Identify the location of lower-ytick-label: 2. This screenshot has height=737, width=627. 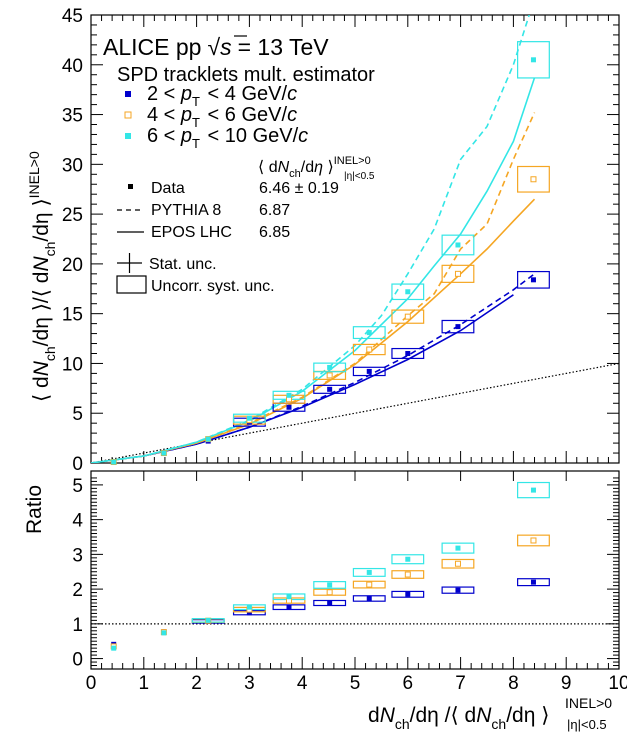
(77, 590).